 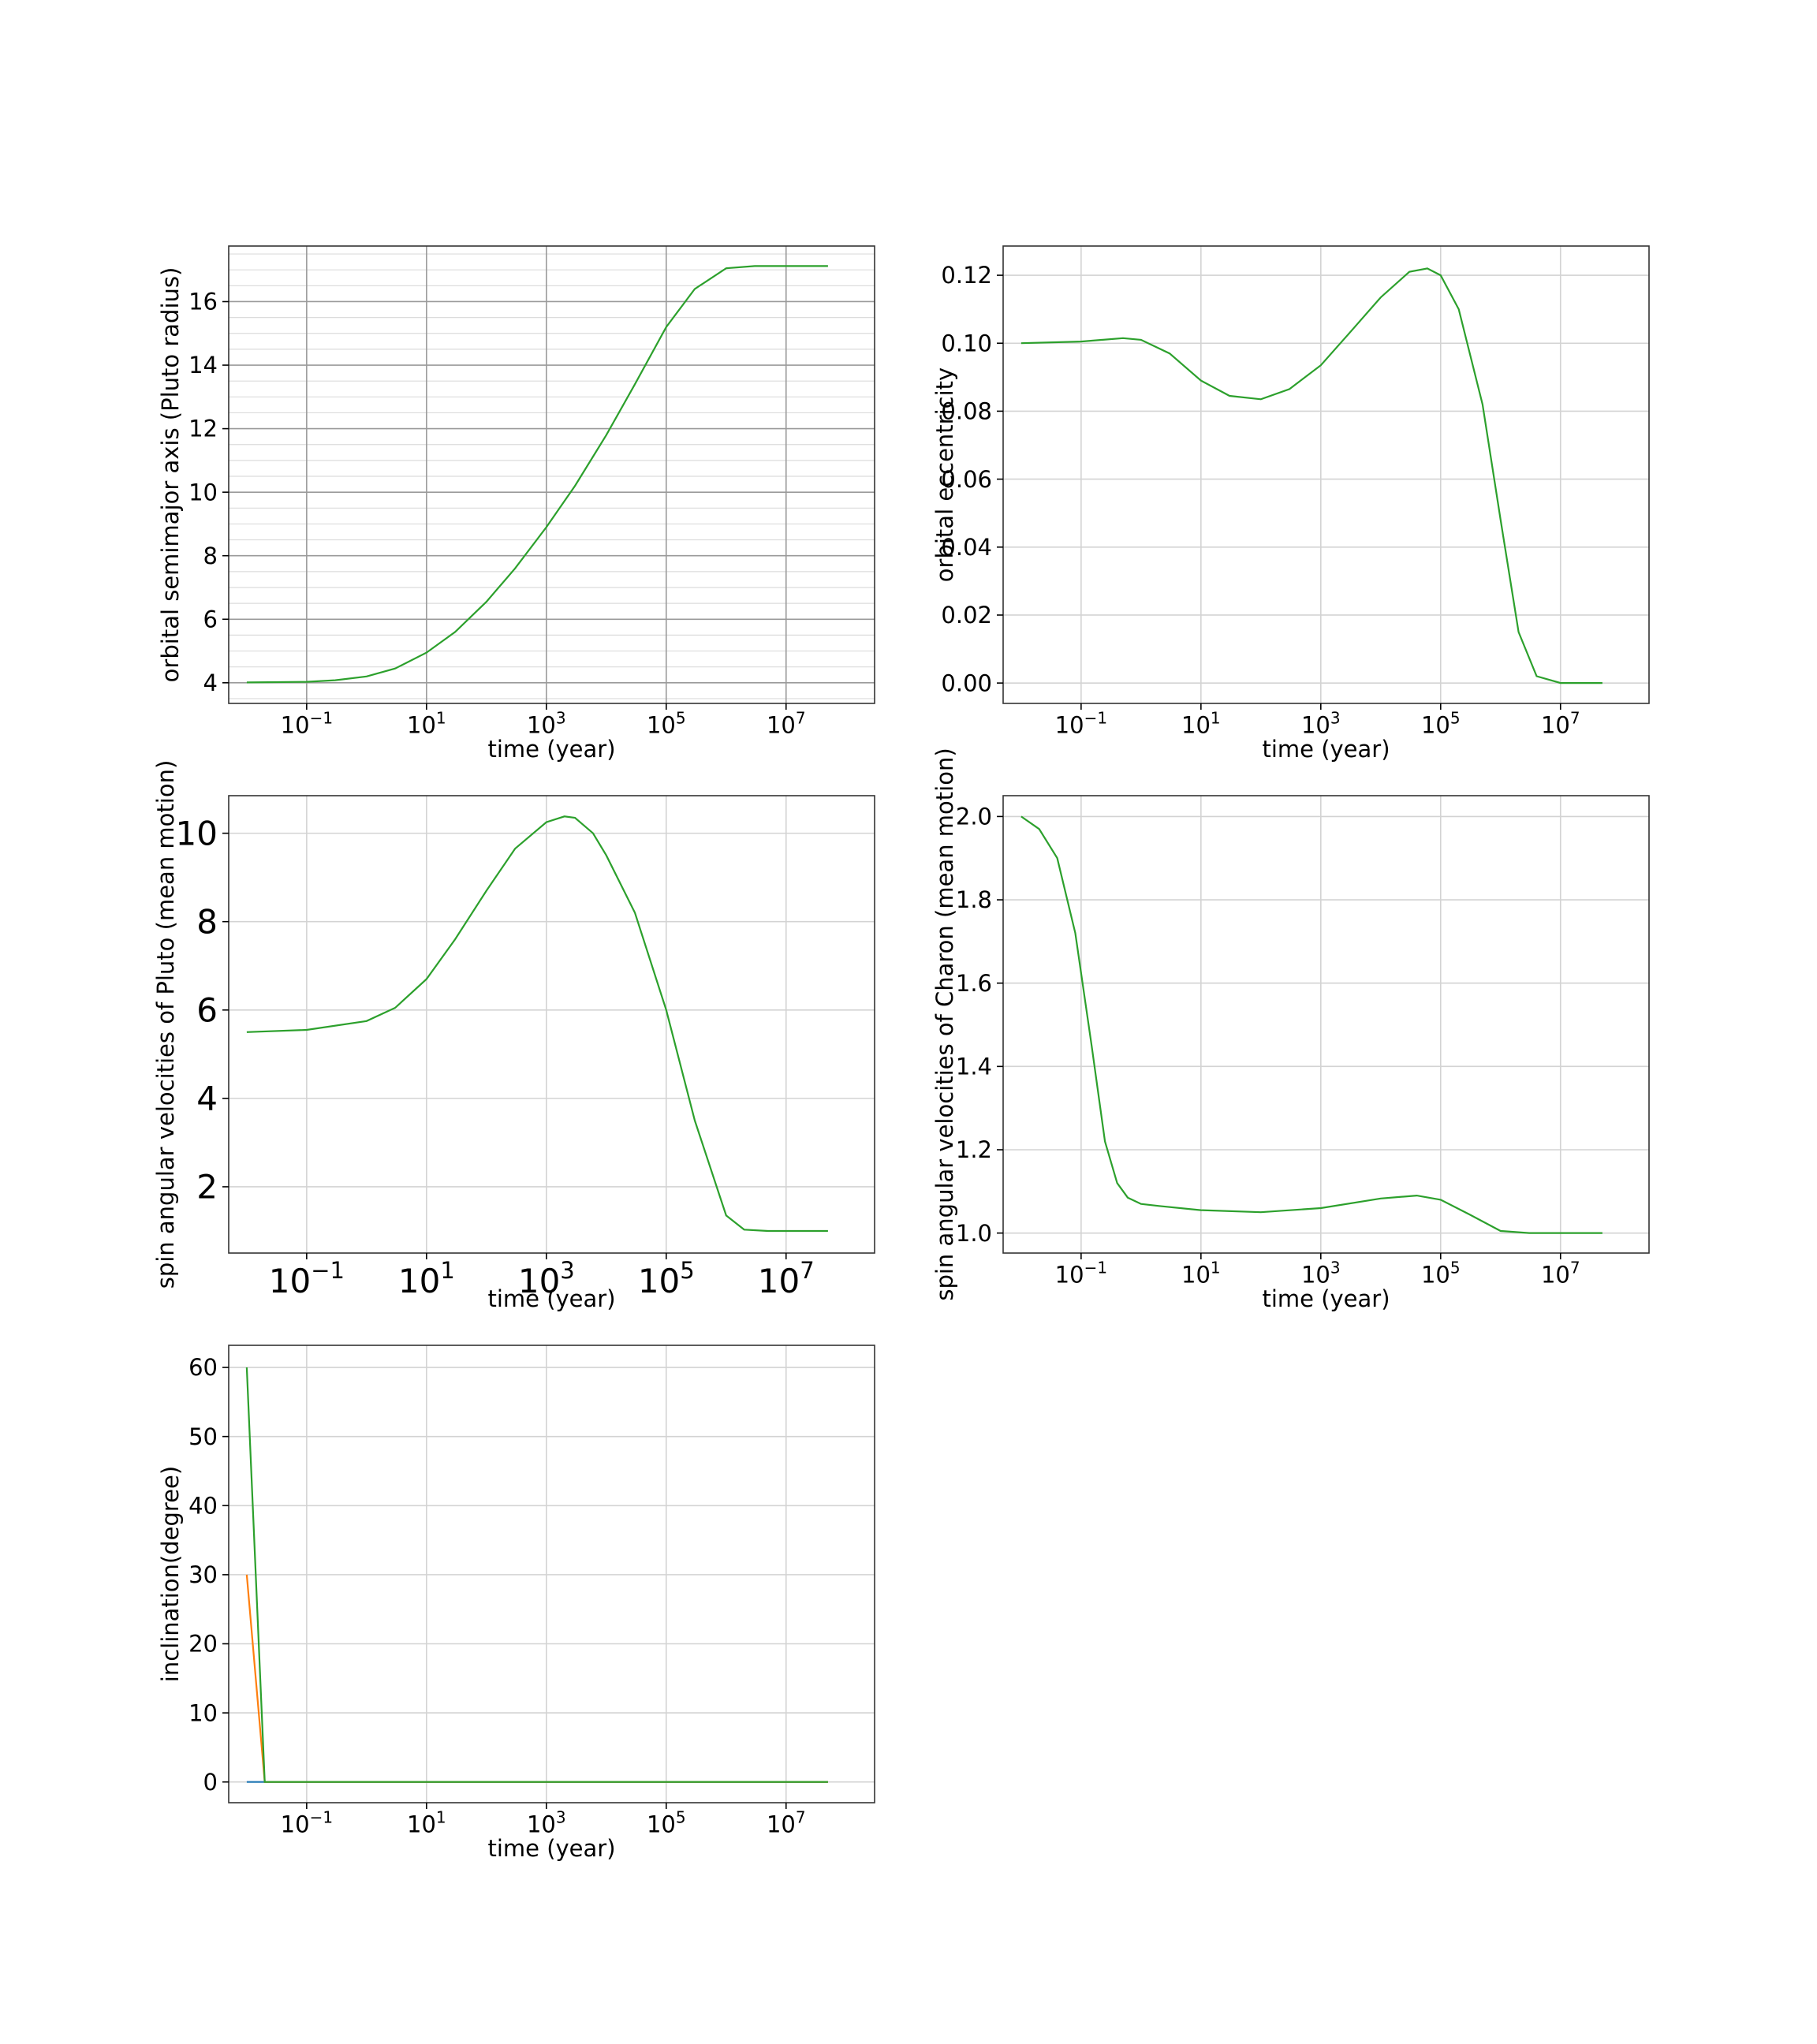 What do you see at coordinates (203, 1644) in the screenshot?
I see `y-tick-label: 20` at bounding box center [203, 1644].